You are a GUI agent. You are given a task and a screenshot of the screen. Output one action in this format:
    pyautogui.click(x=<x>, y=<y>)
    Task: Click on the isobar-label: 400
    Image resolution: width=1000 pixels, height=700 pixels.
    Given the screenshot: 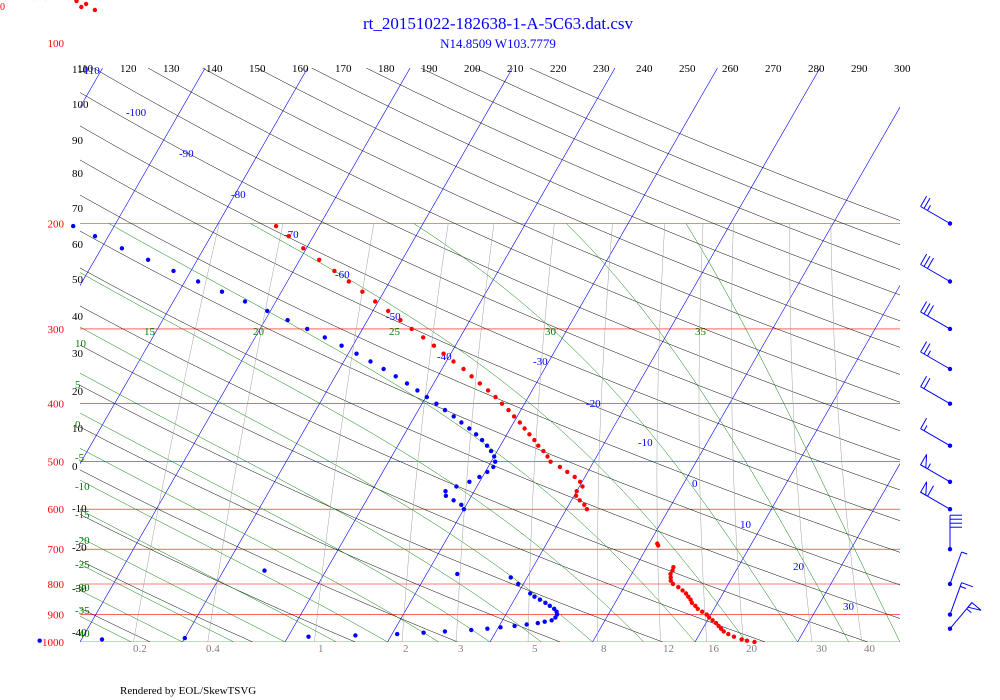 What is the action you would take?
    pyautogui.click(x=56, y=405)
    